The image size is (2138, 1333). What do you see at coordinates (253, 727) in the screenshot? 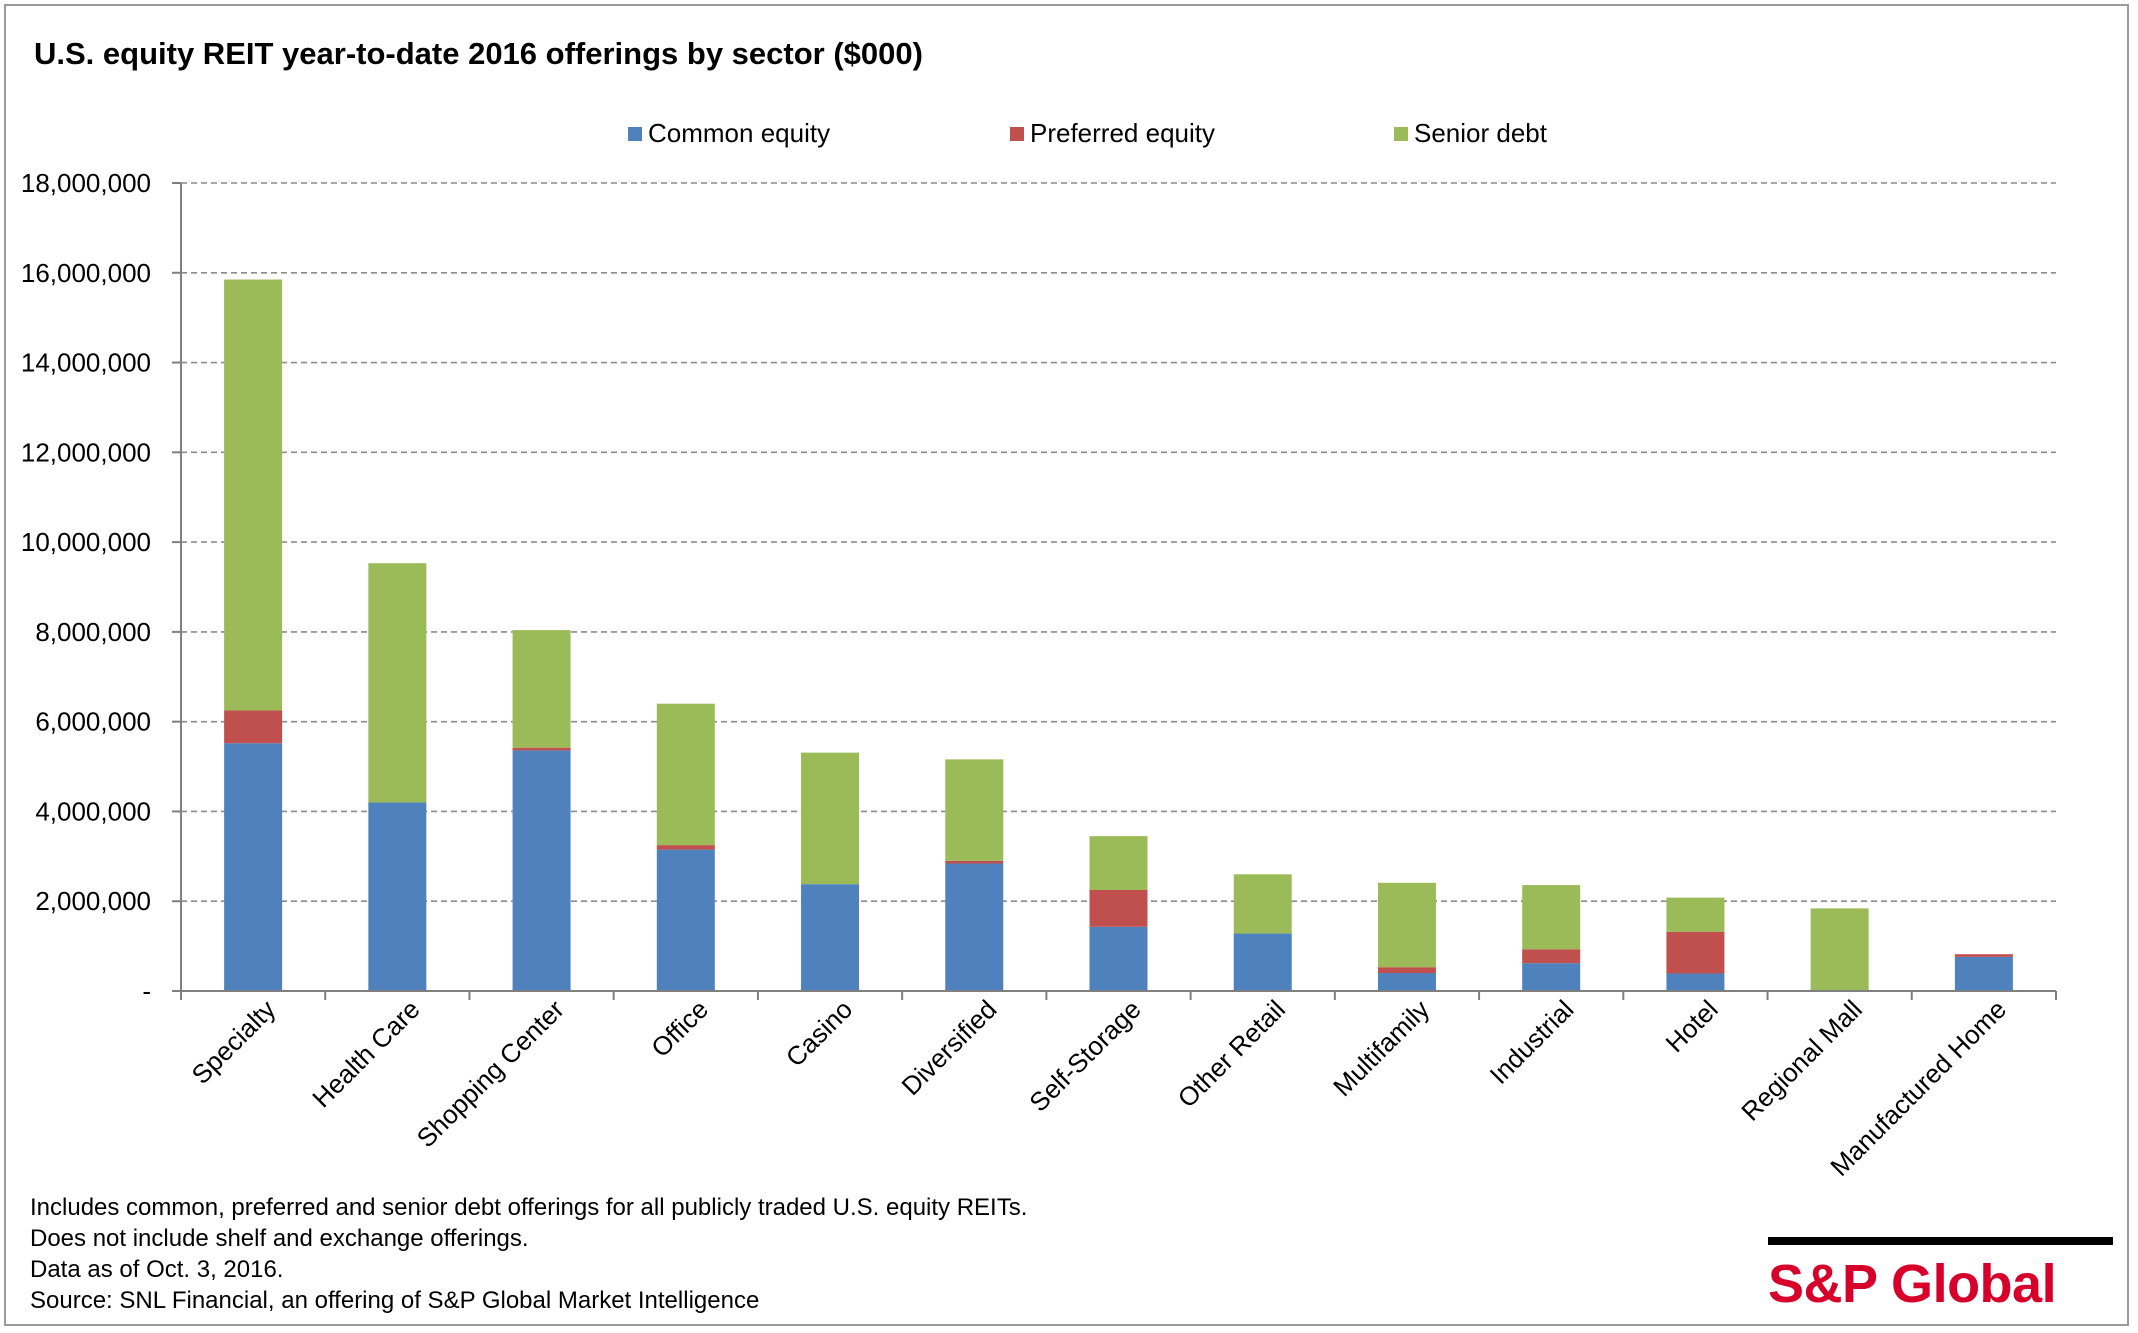
I see `bar-preferred-equity-specialty` at bounding box center [253, 727].